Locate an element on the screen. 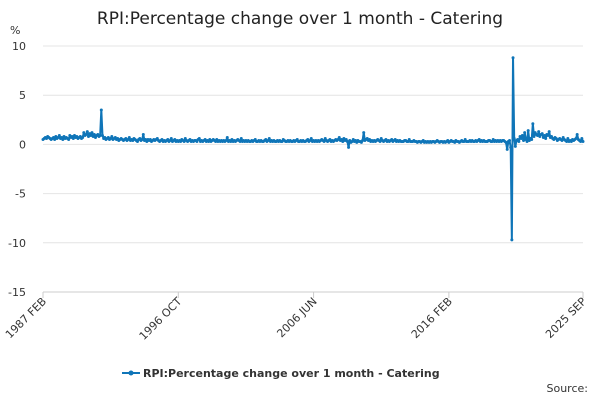  y-tick-label: -5 is located at coordinates (20, 194).